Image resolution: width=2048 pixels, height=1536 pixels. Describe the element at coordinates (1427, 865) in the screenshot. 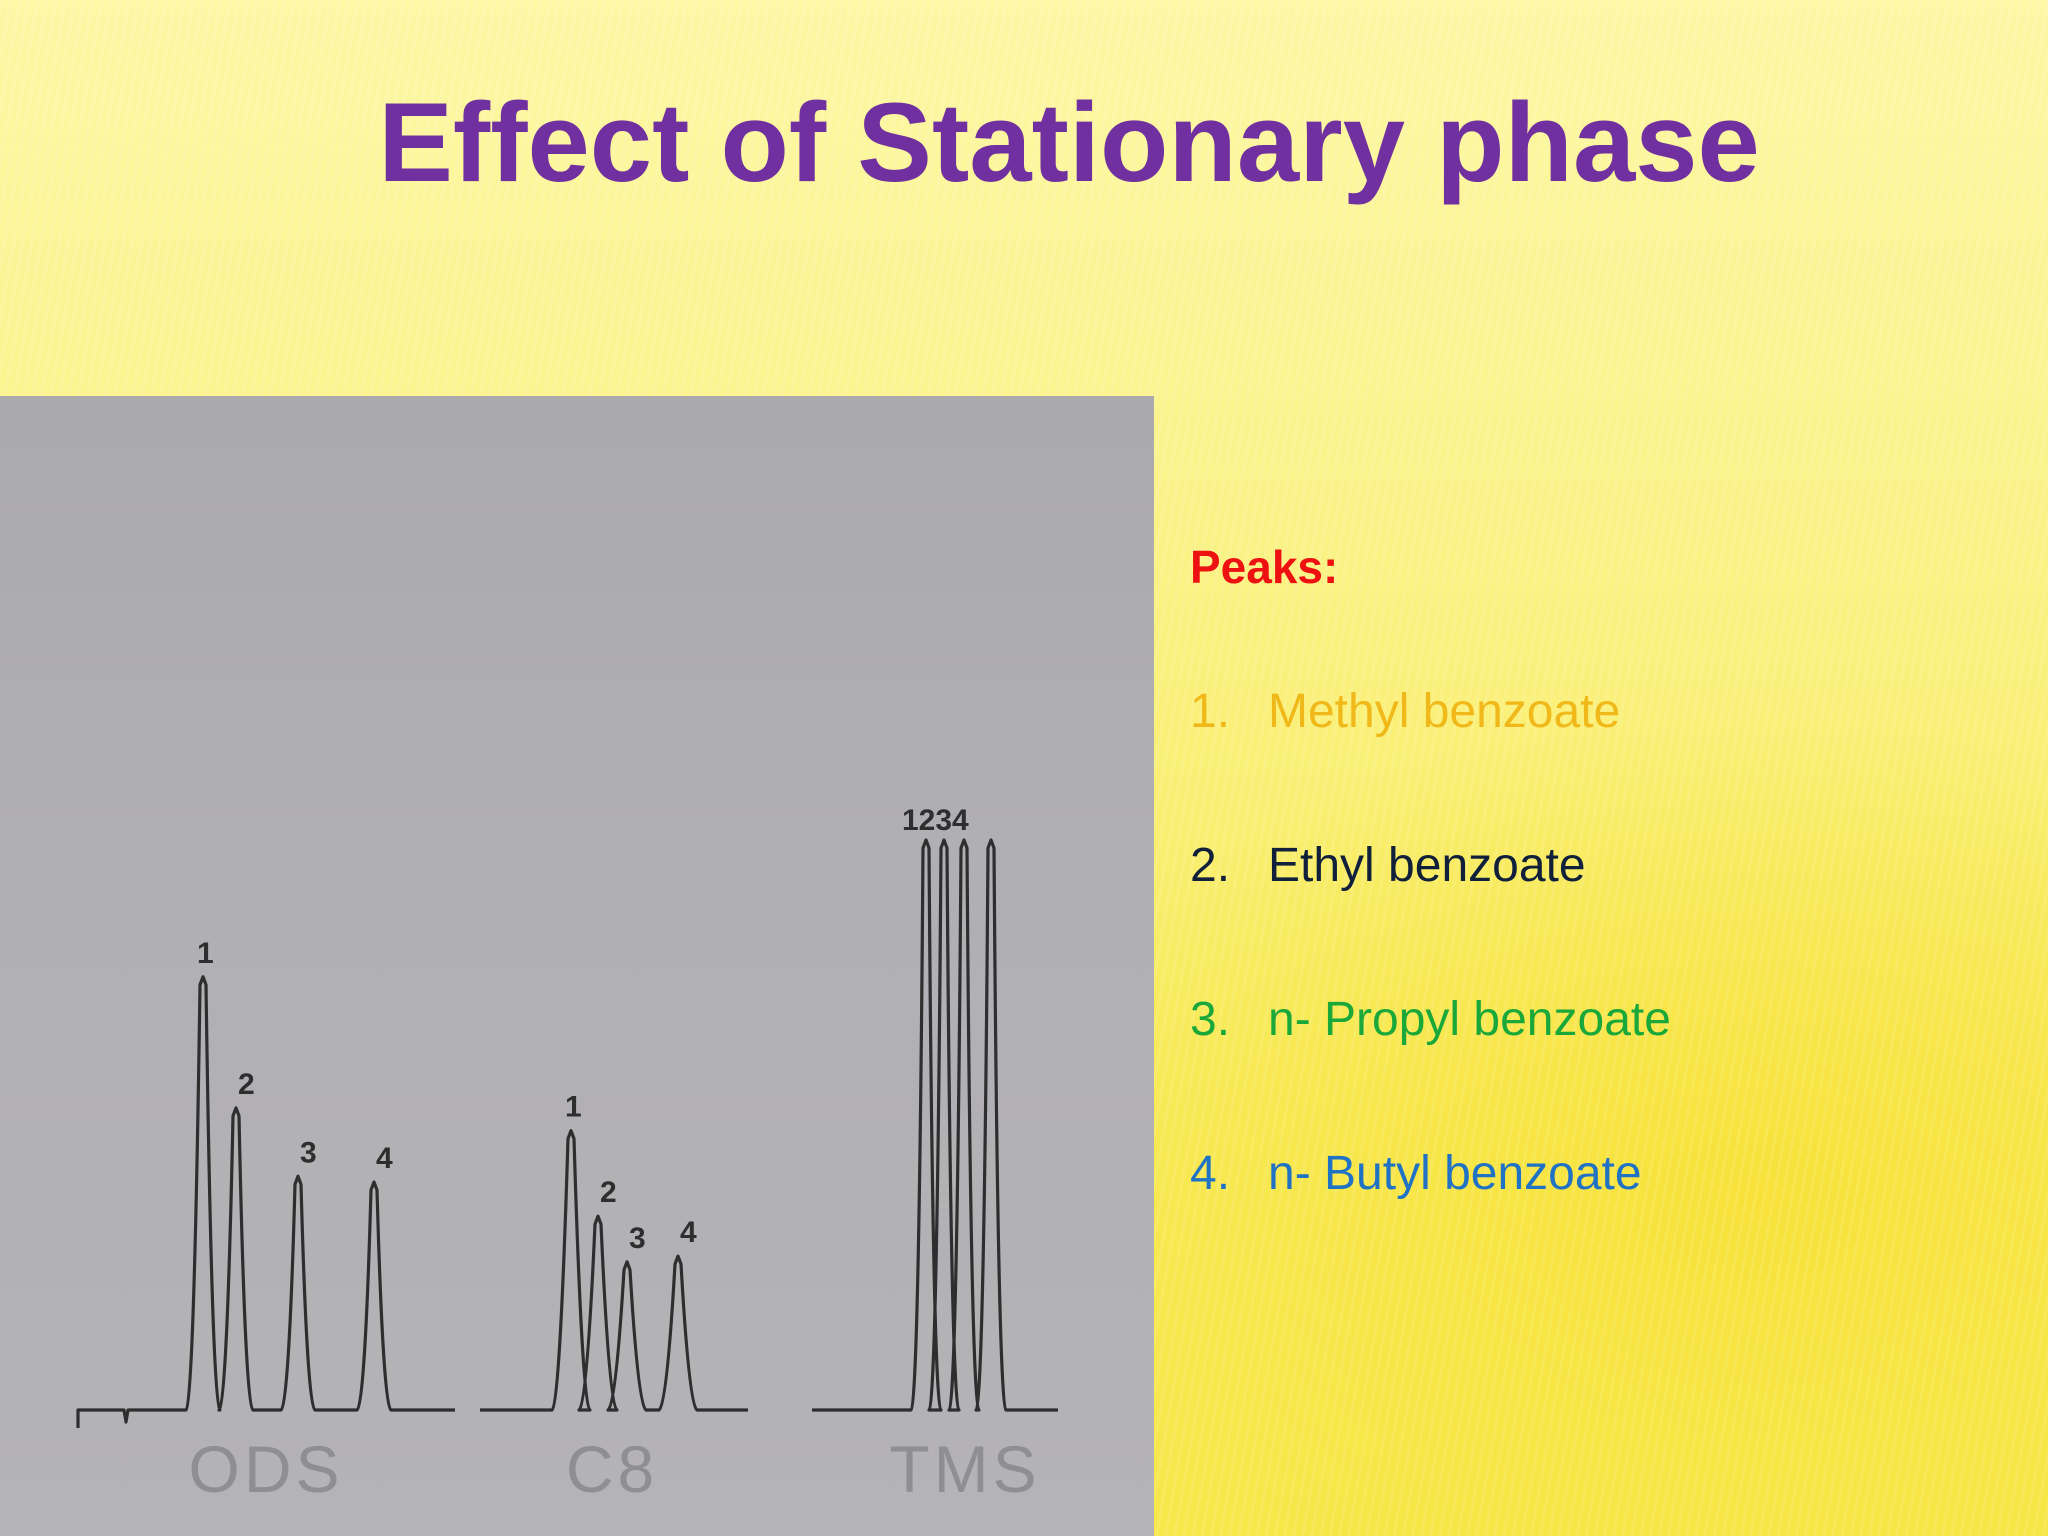

I see `legend-label: Ethyl benzoate` at that location.